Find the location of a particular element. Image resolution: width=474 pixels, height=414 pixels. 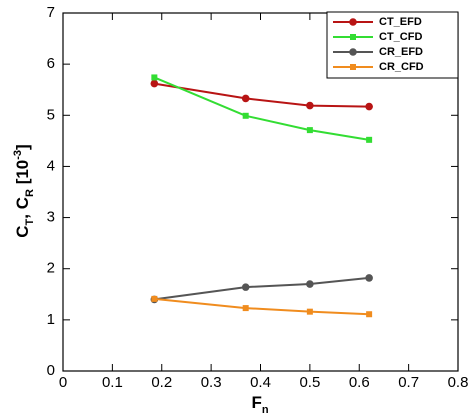

y-tick-label: 2 is located at coordinates (51, 268).